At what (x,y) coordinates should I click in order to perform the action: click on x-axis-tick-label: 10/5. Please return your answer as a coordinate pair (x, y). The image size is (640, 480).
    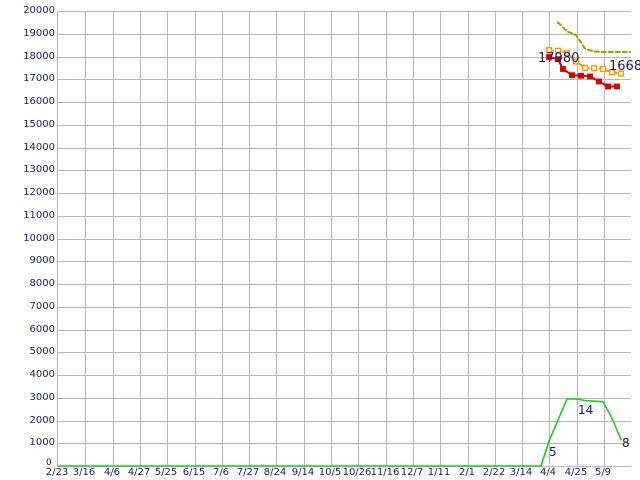
    Looking at the image, I should click on (330, 472).